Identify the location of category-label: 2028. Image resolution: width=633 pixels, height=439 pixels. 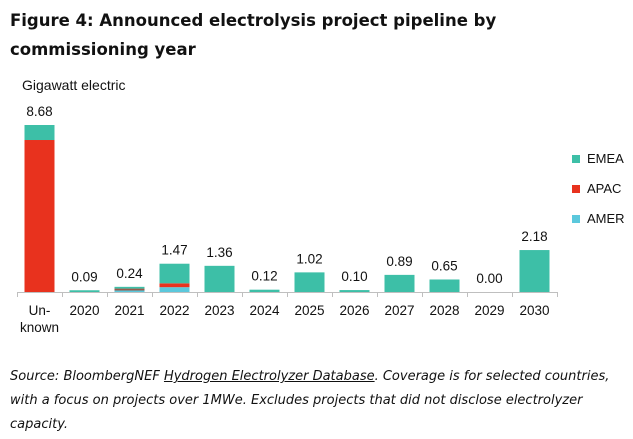
(444, 310).